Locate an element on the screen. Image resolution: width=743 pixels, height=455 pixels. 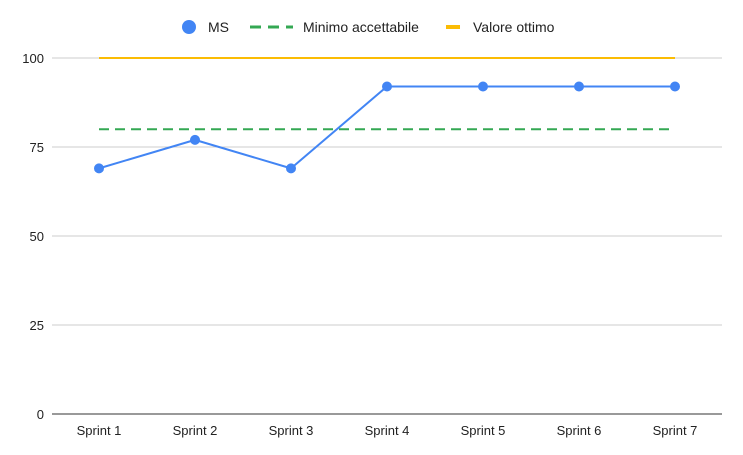
legend-label: Minimo accettabile is located at coordinates (361, 27).